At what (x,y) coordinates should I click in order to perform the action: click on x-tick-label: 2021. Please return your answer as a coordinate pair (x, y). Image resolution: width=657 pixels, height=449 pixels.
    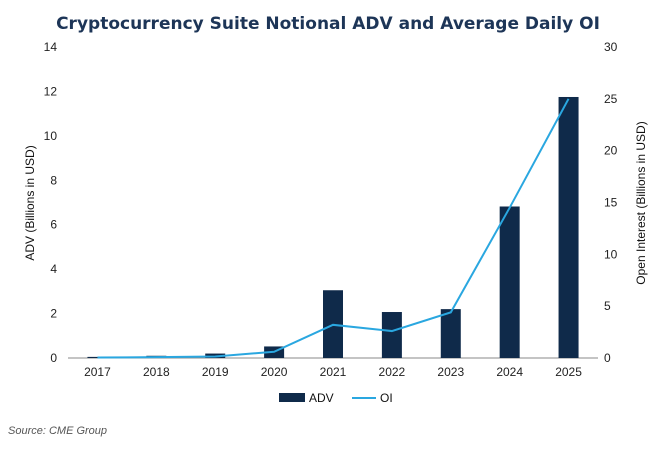
    Looking at the image, I should click on (333, 372).